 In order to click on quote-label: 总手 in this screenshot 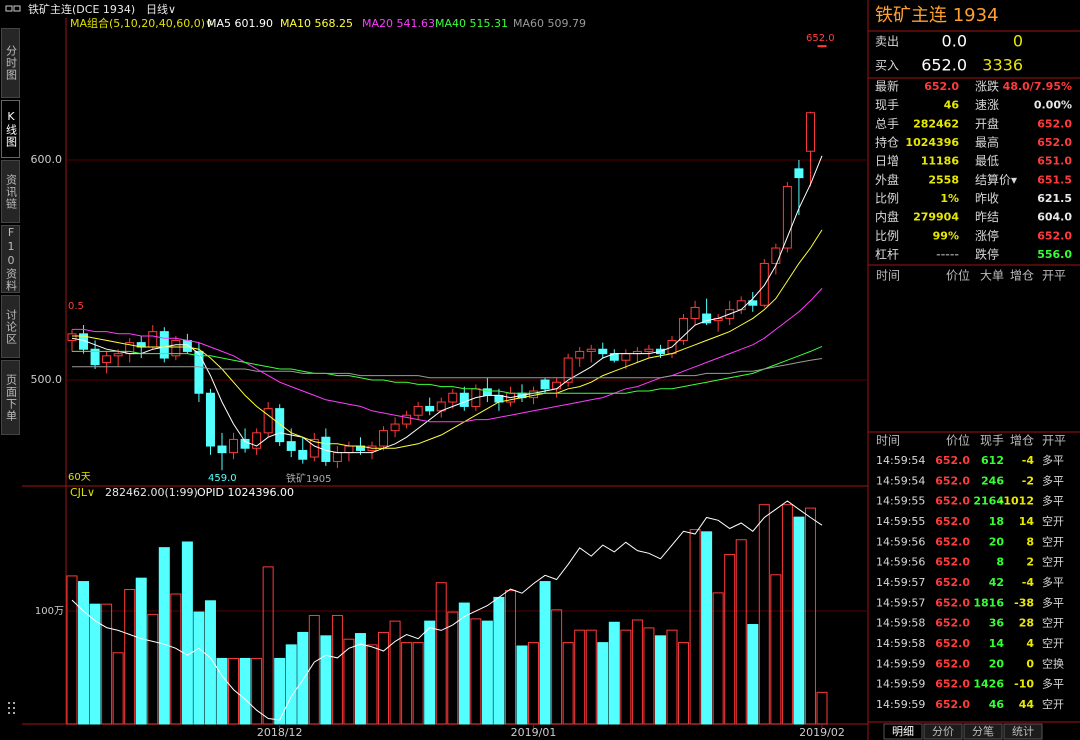, I will do `click(887, 124)`.